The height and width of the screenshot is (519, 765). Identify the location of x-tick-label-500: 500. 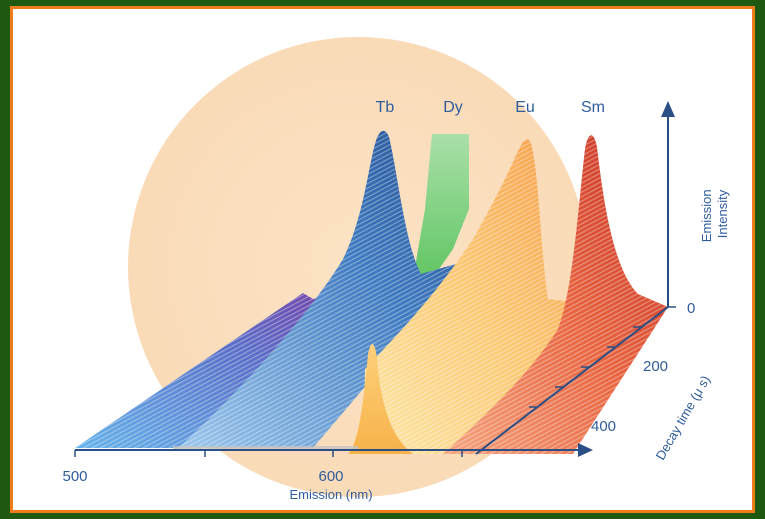
(74, 476).